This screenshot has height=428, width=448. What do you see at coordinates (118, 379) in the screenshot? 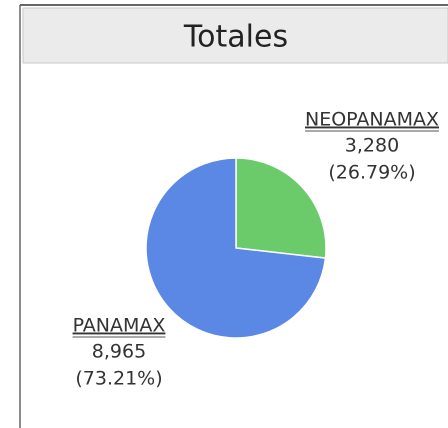
I see `percent-label: (73.21%)` at bounding box center [118, 379].